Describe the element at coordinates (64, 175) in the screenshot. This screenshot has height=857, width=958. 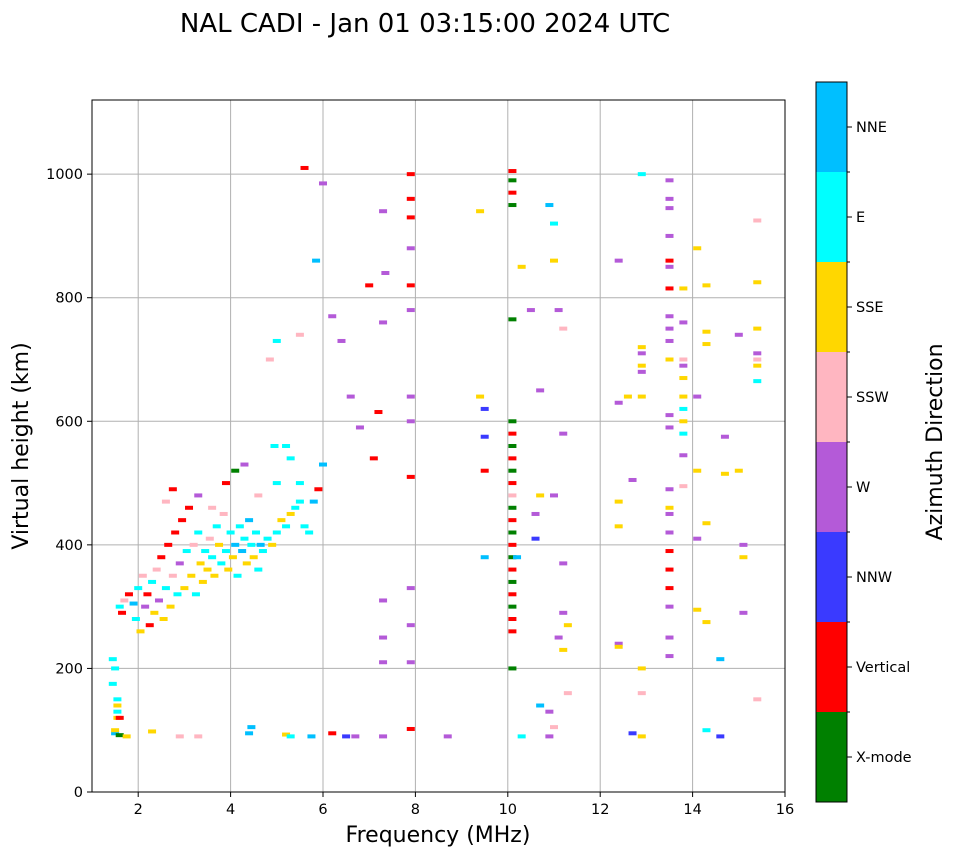
I see `y-tick-label: 1000` at that location.